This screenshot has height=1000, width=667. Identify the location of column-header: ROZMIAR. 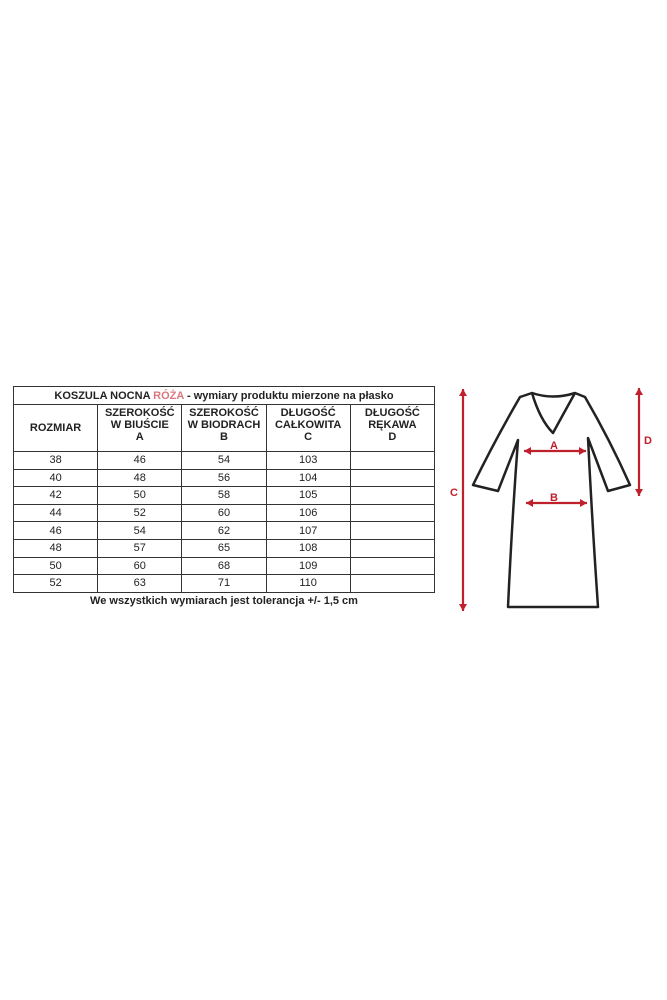
(55, 428).